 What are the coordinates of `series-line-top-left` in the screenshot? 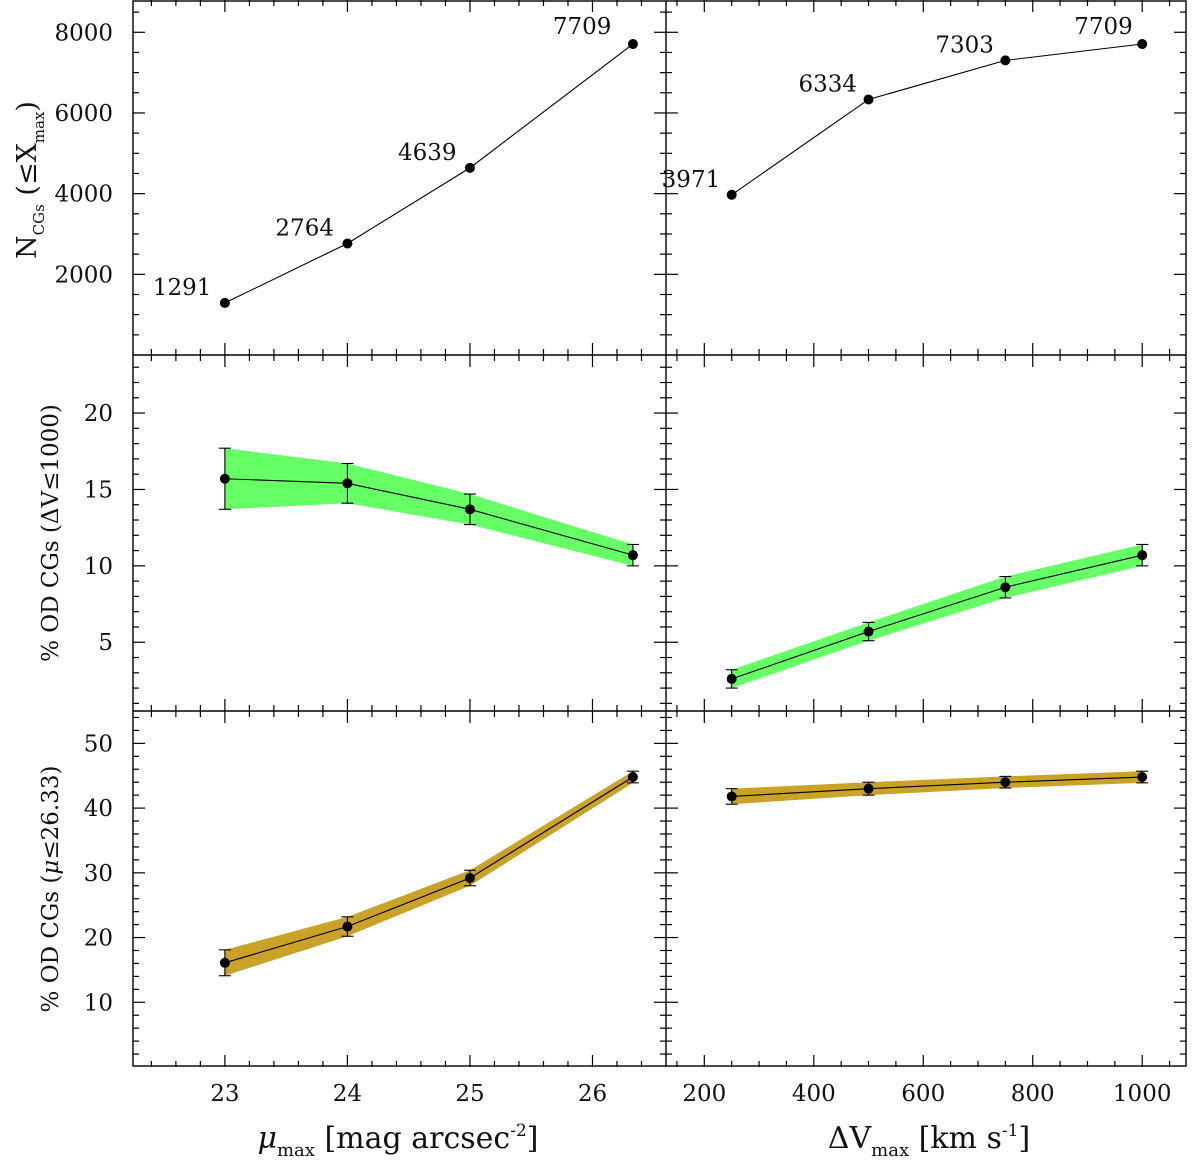 It's located at (429, 173).